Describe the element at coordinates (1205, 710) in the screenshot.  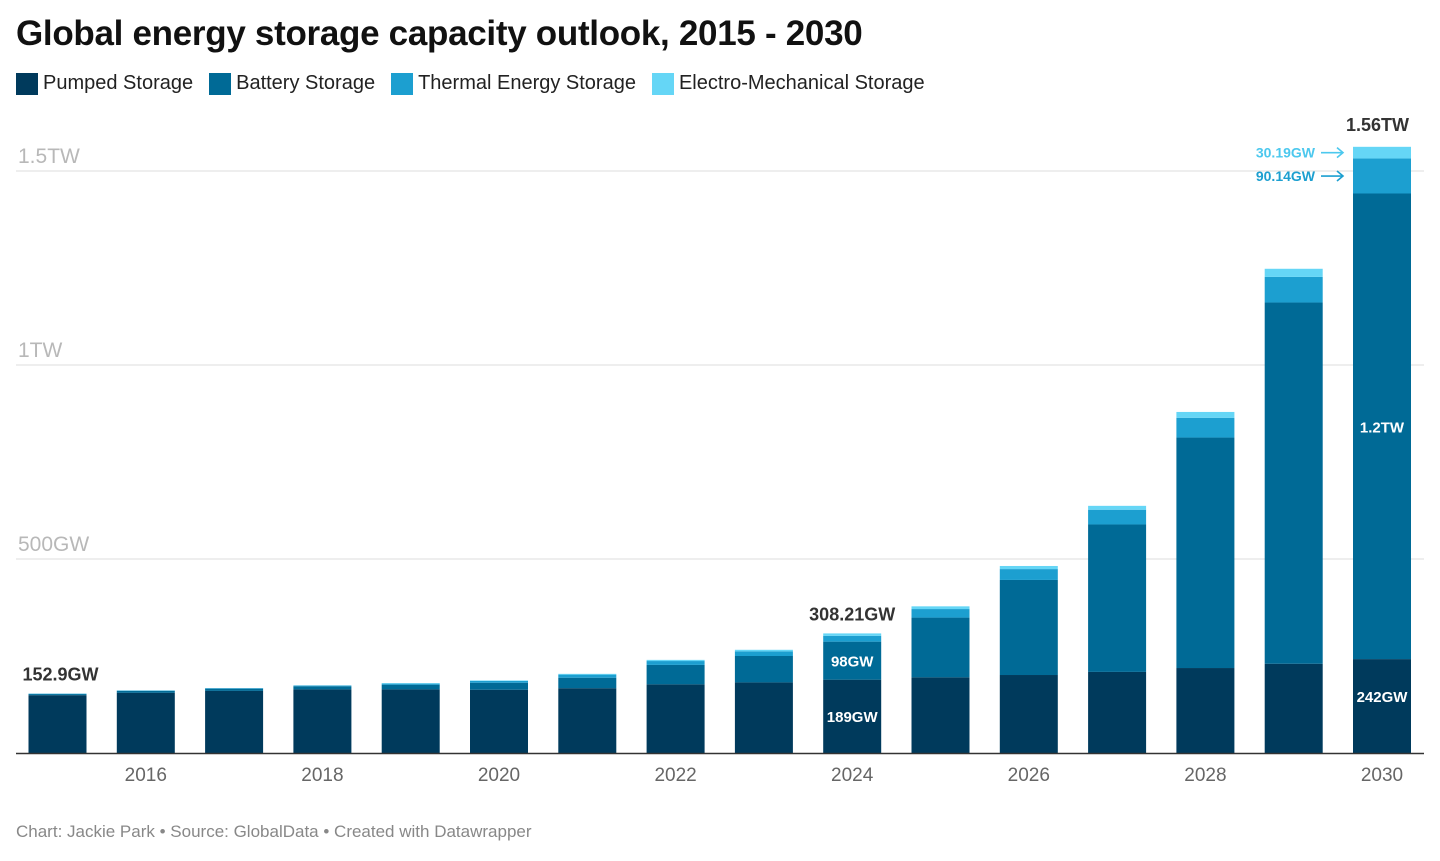
I see `bar-2028-pumped-storage` at that location.